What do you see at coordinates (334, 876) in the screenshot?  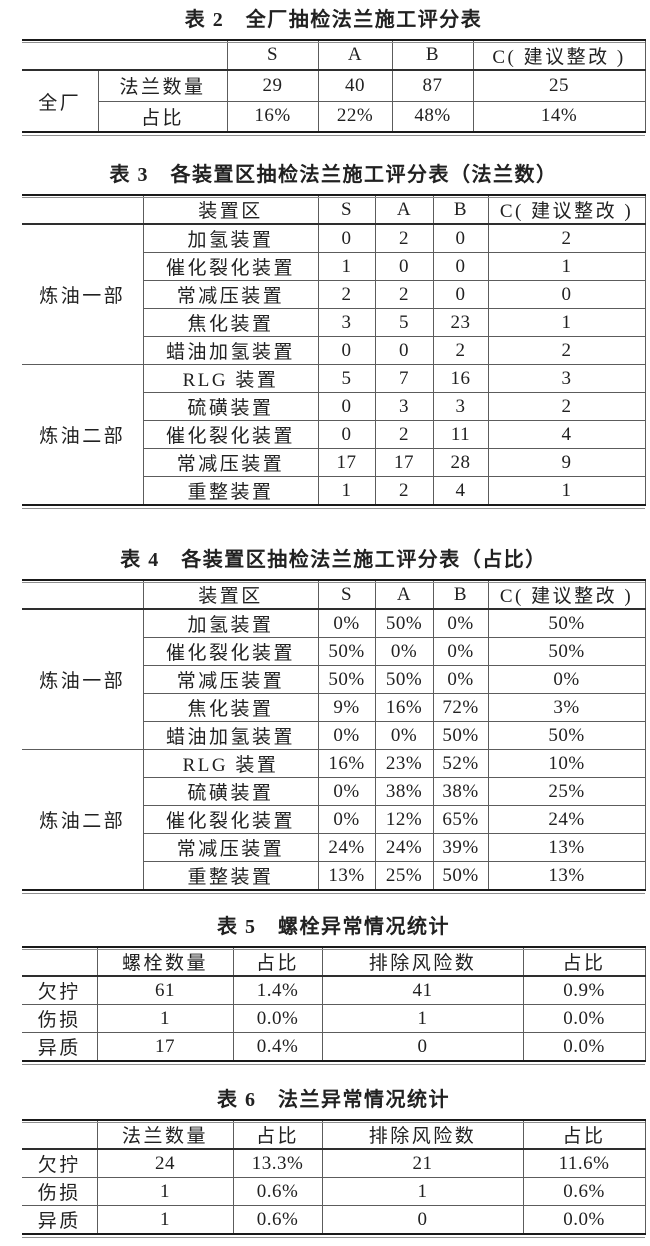 I see `table-row: 重整装置 13% 25% 50% 13%` at bounding box center [334, 876].